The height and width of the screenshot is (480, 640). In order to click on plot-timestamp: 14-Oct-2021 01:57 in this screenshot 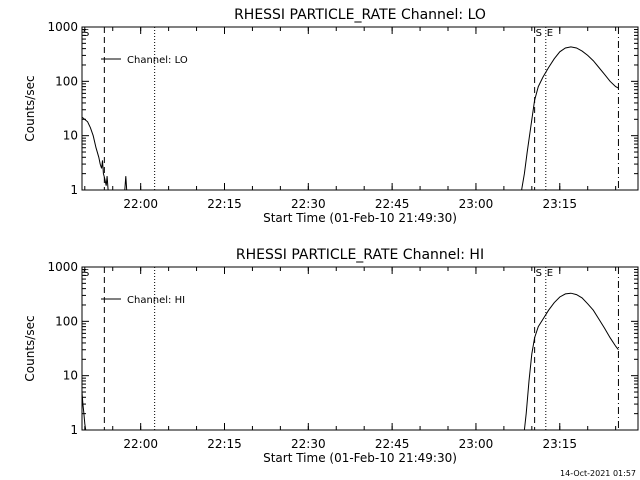, I will do `click(598, 473)`.